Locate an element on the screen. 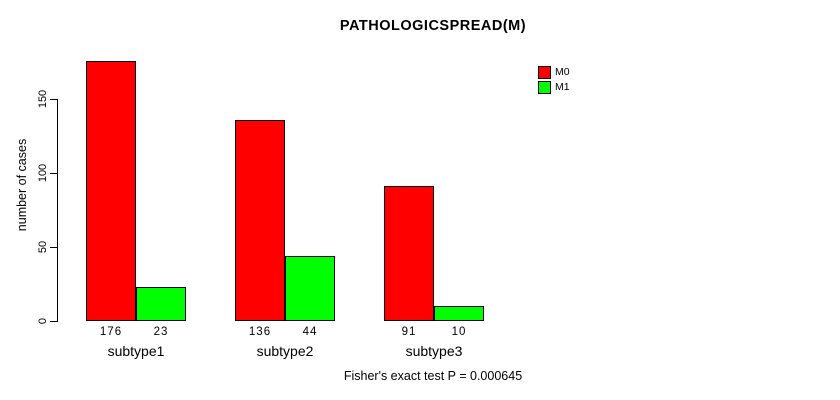 This screenshot has height=400, width=840. y-axis-line is located at coordinates (57, 210).